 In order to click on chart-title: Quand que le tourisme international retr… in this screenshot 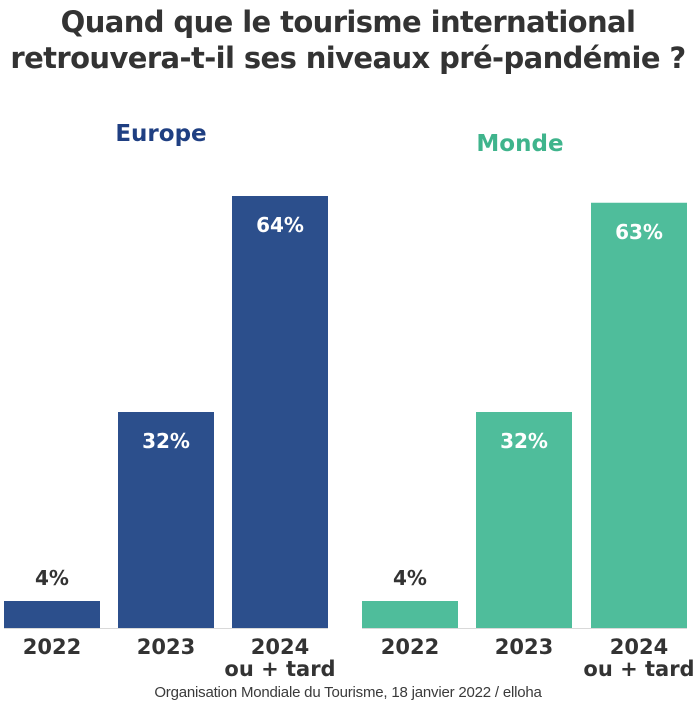, I will do `click(348, 40)`.